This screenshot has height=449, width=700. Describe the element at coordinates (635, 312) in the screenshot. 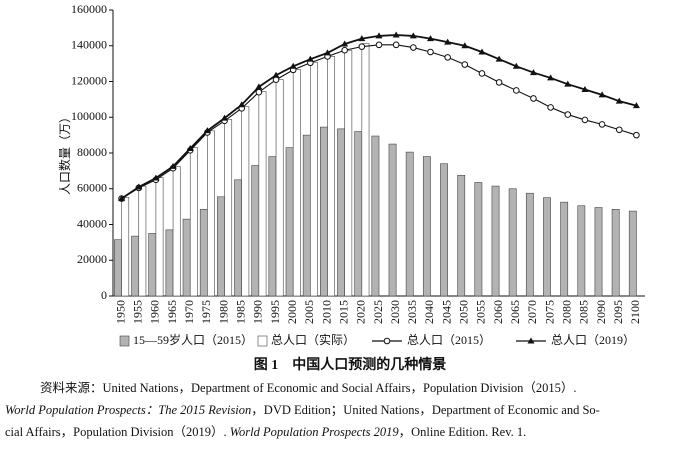

I see `x-tick-label: 2100` at that location.